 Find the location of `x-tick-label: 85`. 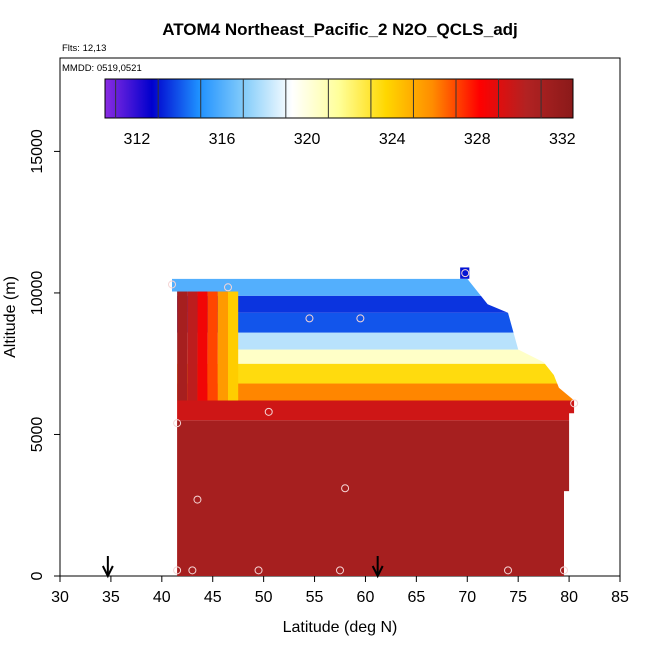

x-tick-label: 85 is located at coordinates (620, 597).